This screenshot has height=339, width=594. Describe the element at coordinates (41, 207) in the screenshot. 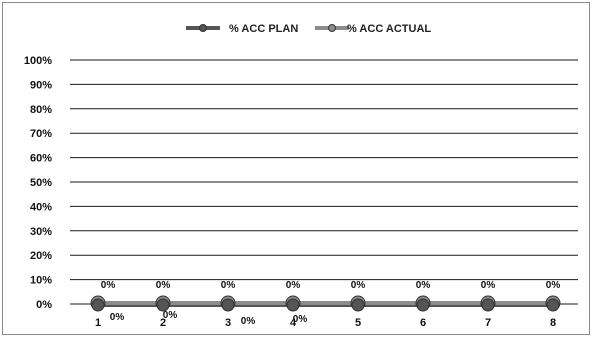

I see `y-tick-label: 40%` at that location.